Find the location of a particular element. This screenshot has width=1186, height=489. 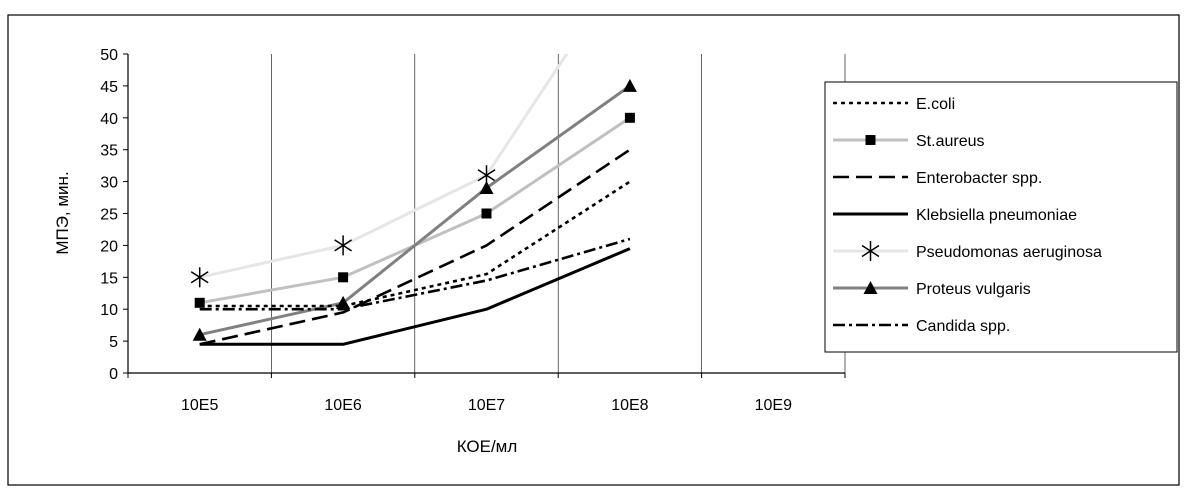

series-e-coli is located at coordinates (415, 244).